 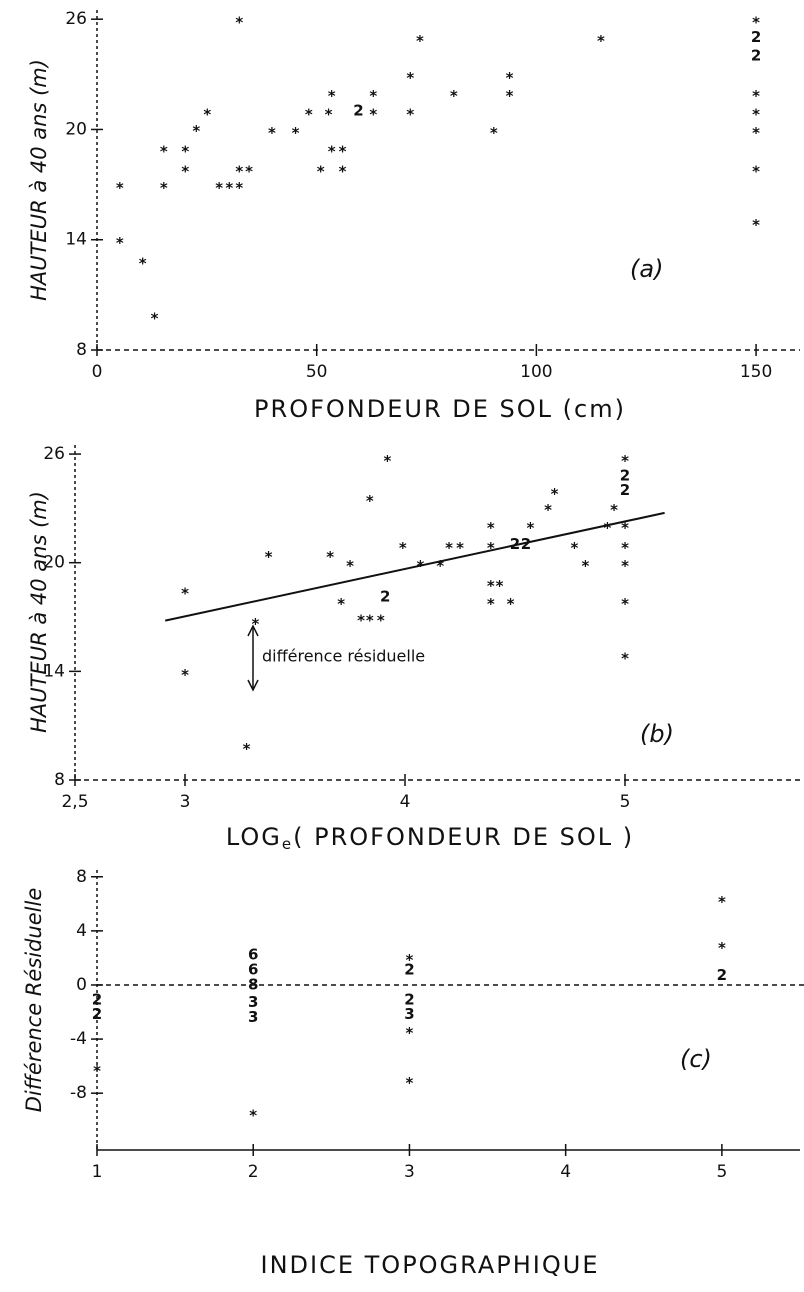 I want to click on x-tick-label: 0, so click(x=97, y=372).